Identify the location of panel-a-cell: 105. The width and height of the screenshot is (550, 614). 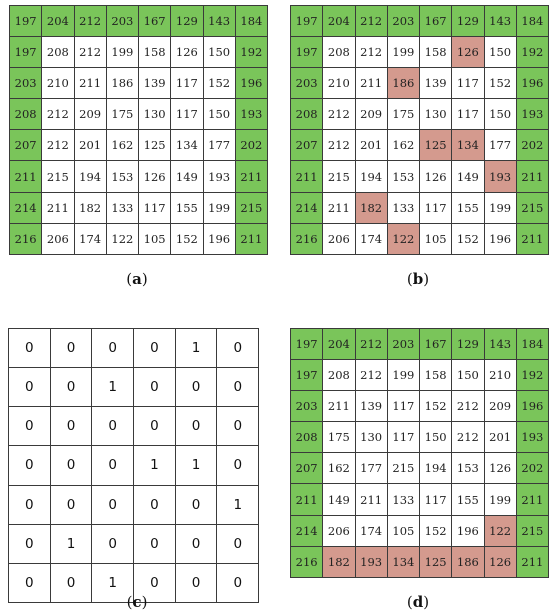
(155, 239).